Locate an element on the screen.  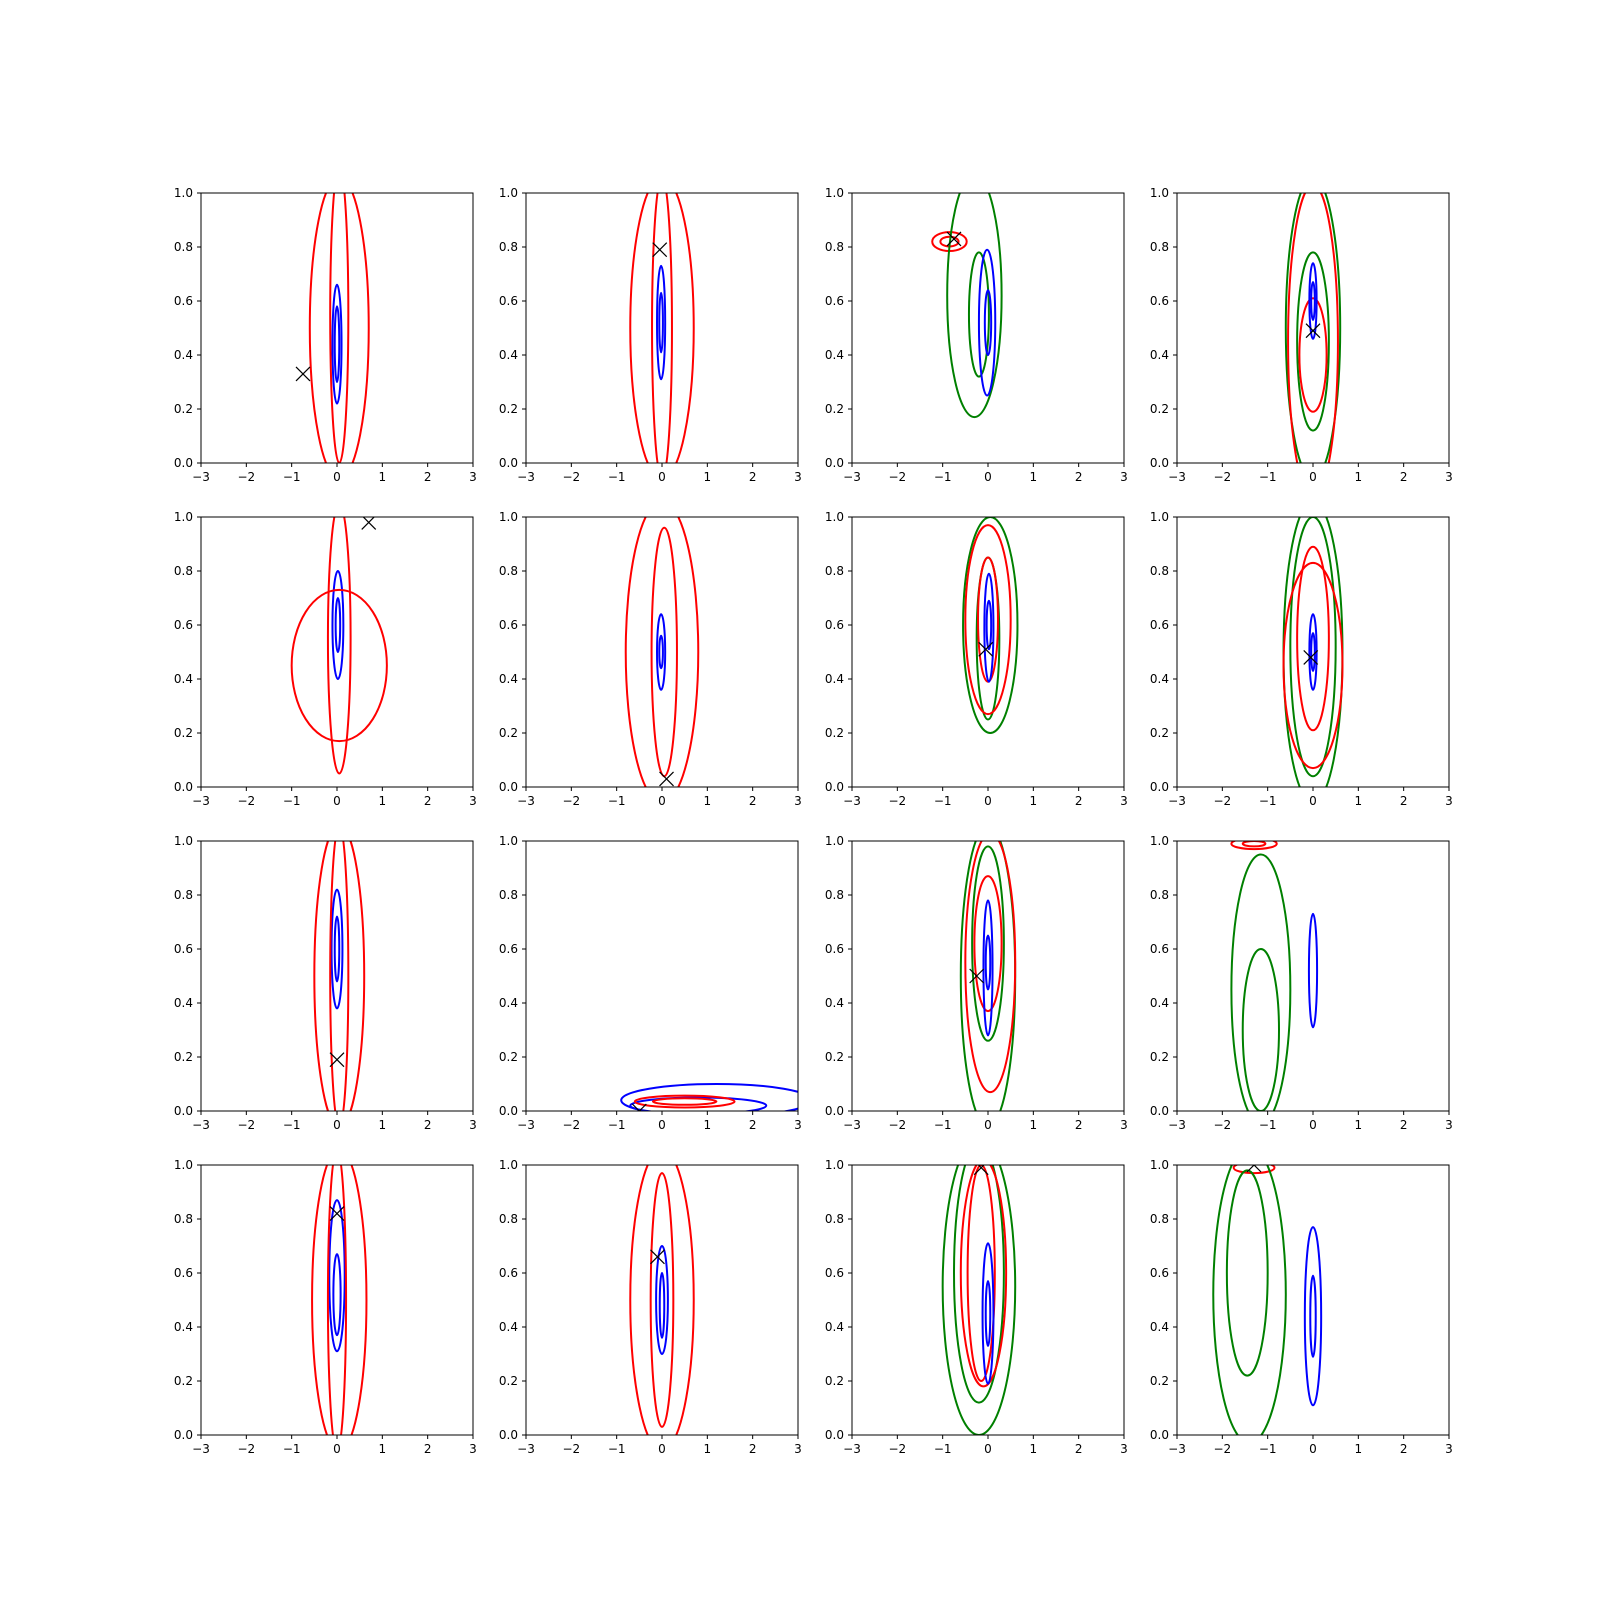
panel-12: −3 −2 −1 0 1 2 3 0.0 0.2 0.4 0.6 0.8 1.0 is located at coordinates (1301, 983).